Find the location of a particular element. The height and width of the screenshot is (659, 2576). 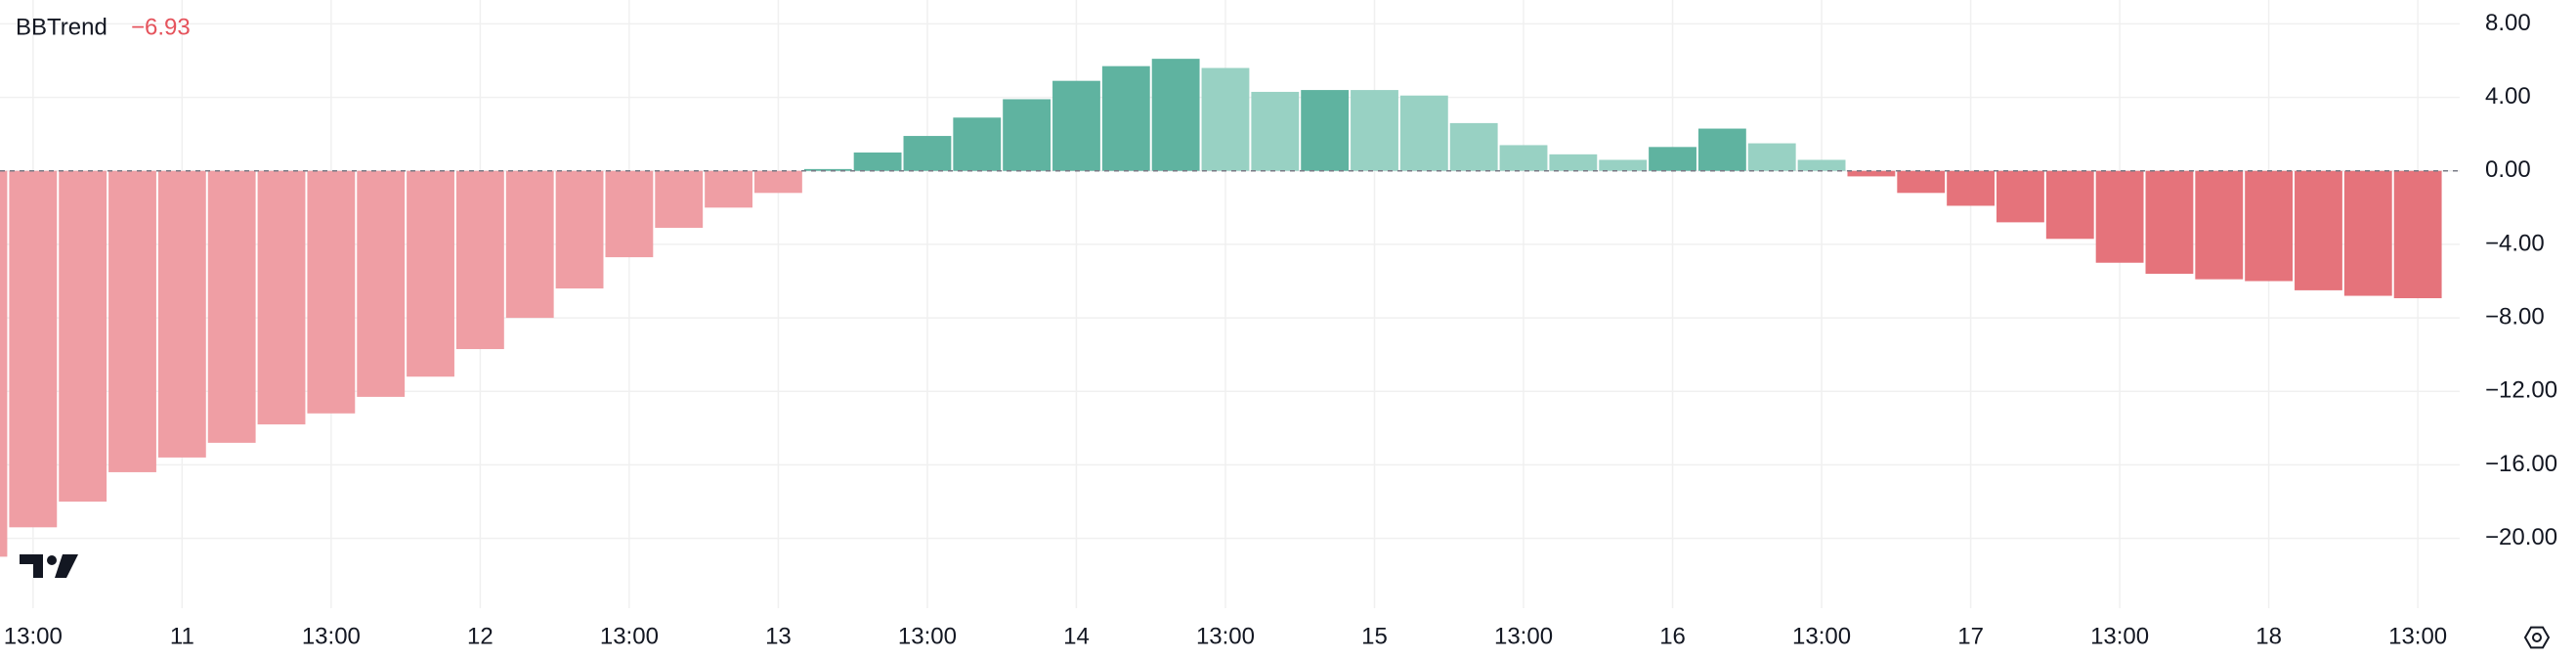

chart-title: BBTrend is located at coordinates (62, 27).